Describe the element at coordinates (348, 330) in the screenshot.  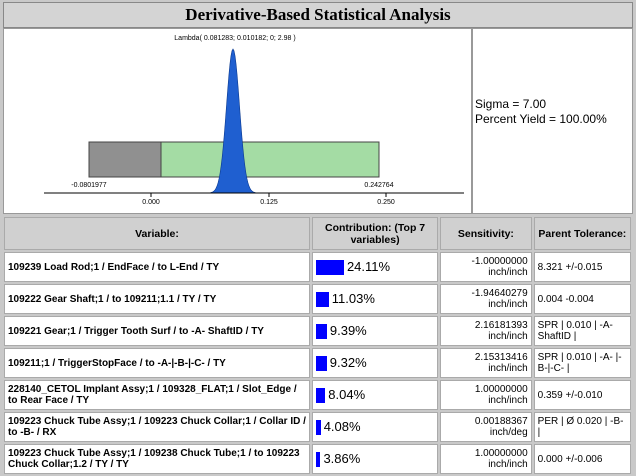
I see `contribution-label: 9.39%` at that location.